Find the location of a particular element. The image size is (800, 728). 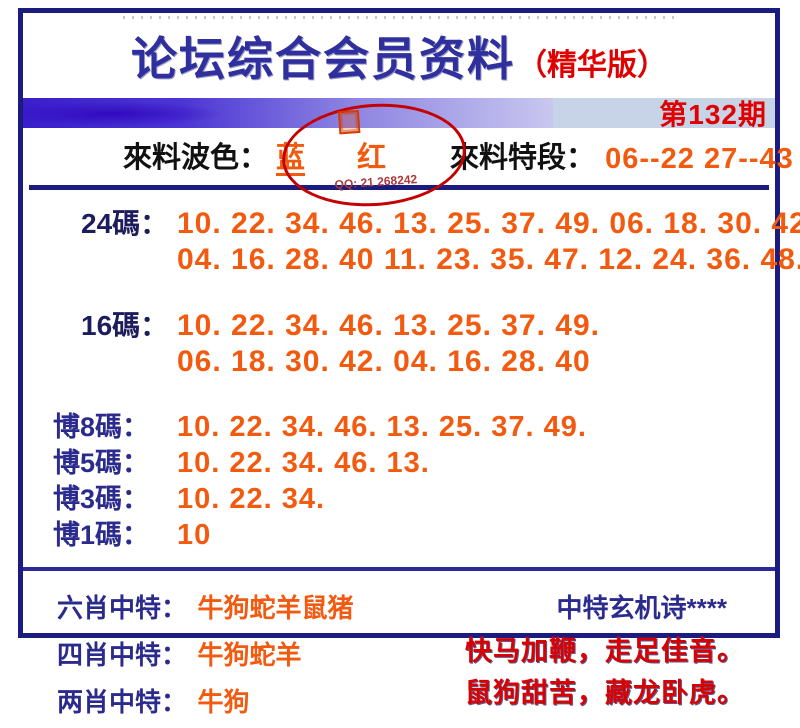

bo-label-5: 博5碼： is located at coordinates (101, 463).